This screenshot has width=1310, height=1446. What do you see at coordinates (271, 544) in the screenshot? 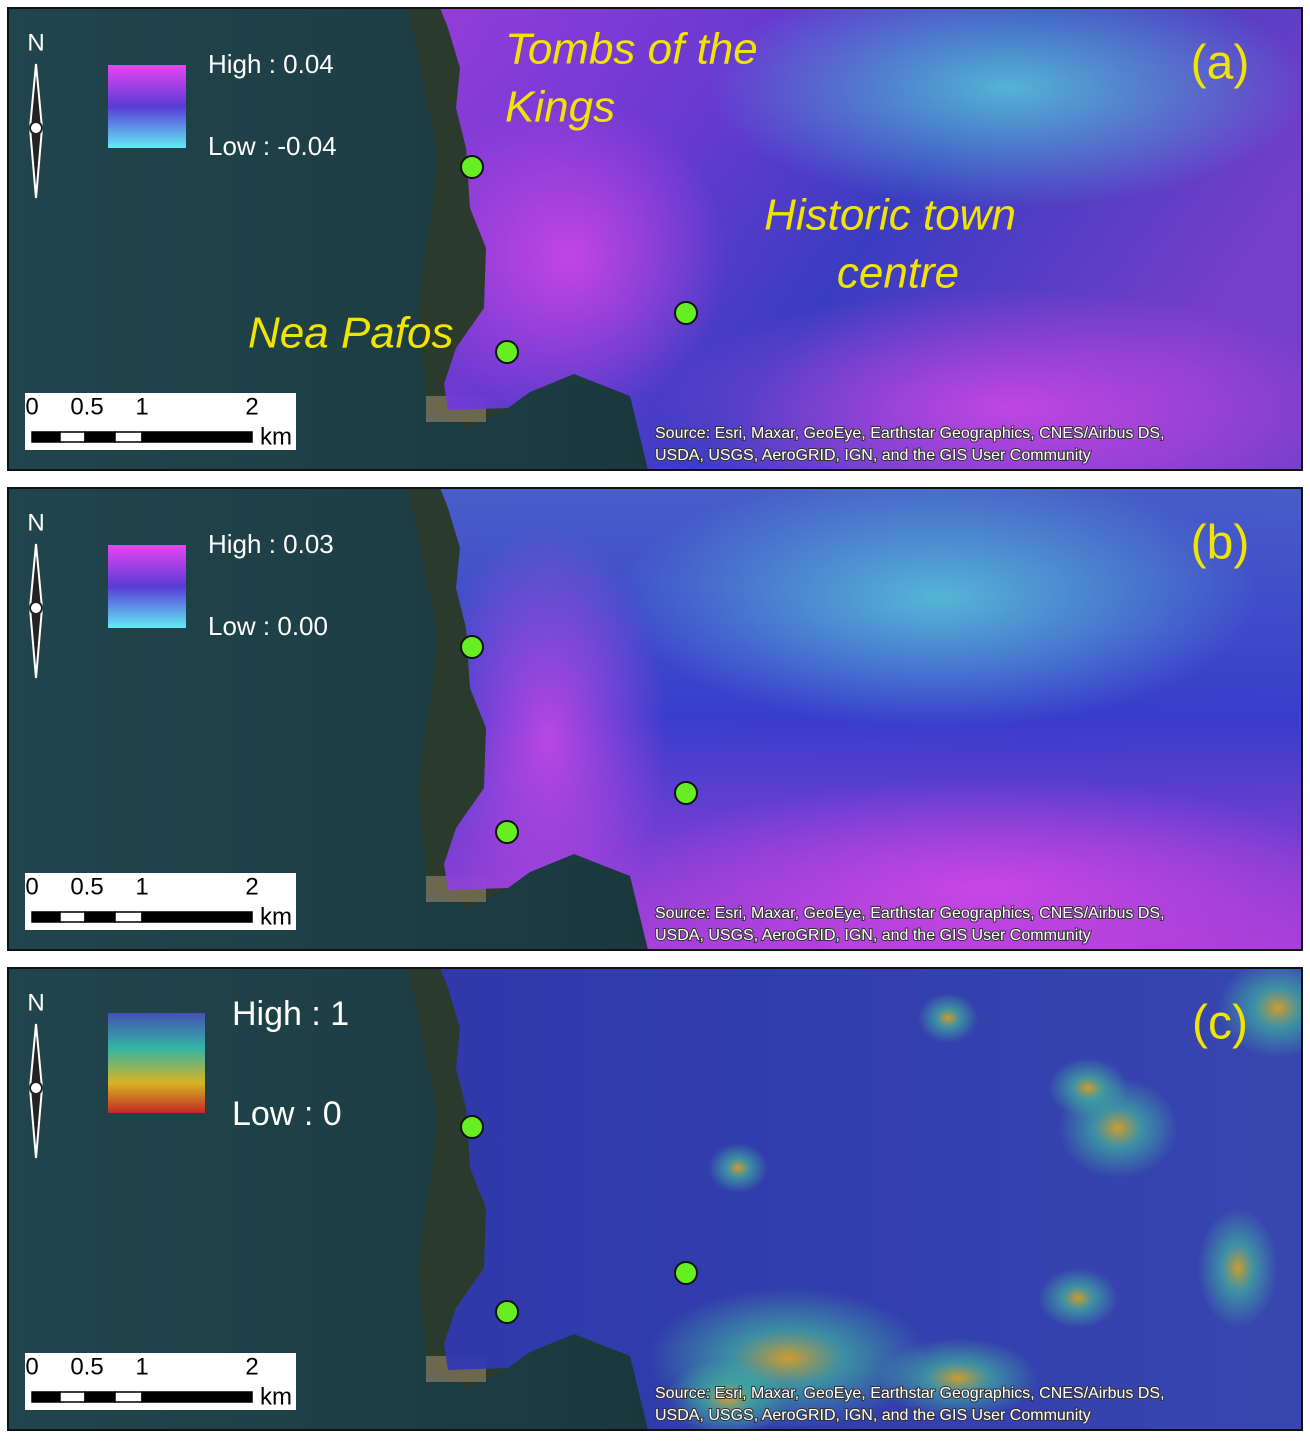
I see `legend-high: High : 0.03` at bounding box center [271, 544].